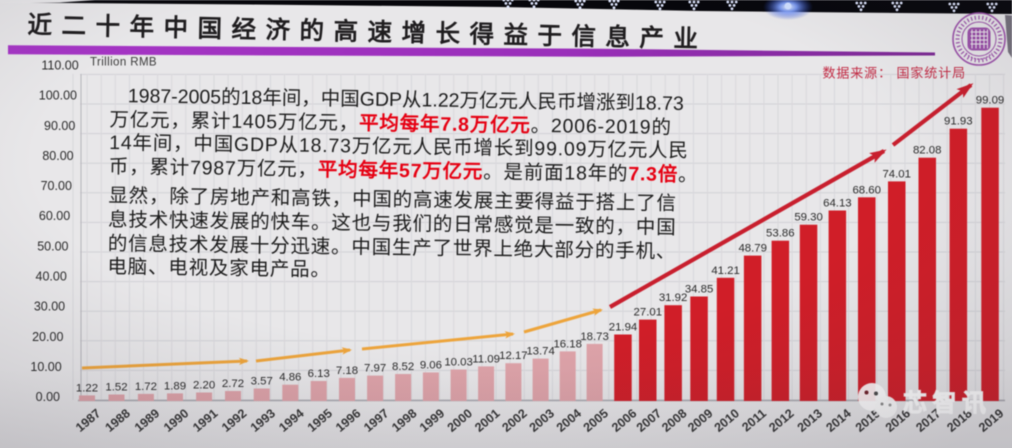 The height and width of the screenshot is (448, 1012). Describe the element at coordinates (460, 420) in the screenshot. I see `svg-text: 2000` at that location.